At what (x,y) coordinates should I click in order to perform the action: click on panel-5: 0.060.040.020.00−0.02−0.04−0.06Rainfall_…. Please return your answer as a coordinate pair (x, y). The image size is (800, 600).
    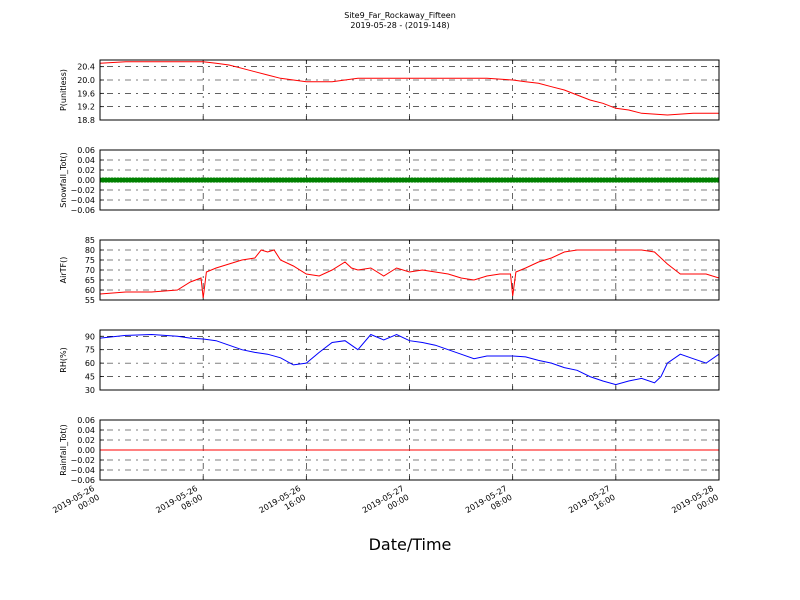
    Looking at the image, I should click on (389, 450).